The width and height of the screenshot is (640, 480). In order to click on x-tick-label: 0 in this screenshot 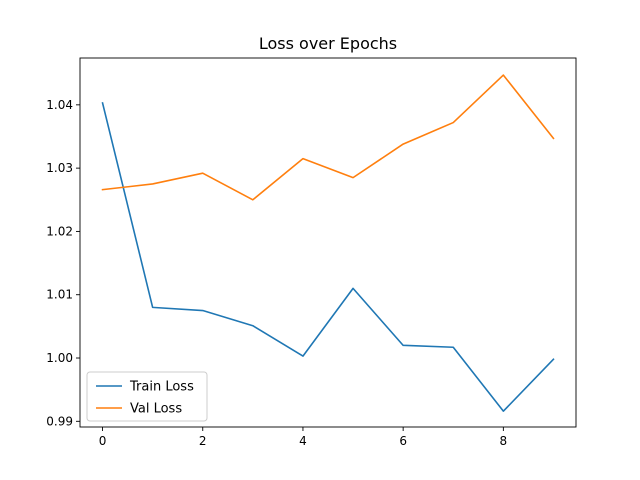, I will do `click(103, 441)`.